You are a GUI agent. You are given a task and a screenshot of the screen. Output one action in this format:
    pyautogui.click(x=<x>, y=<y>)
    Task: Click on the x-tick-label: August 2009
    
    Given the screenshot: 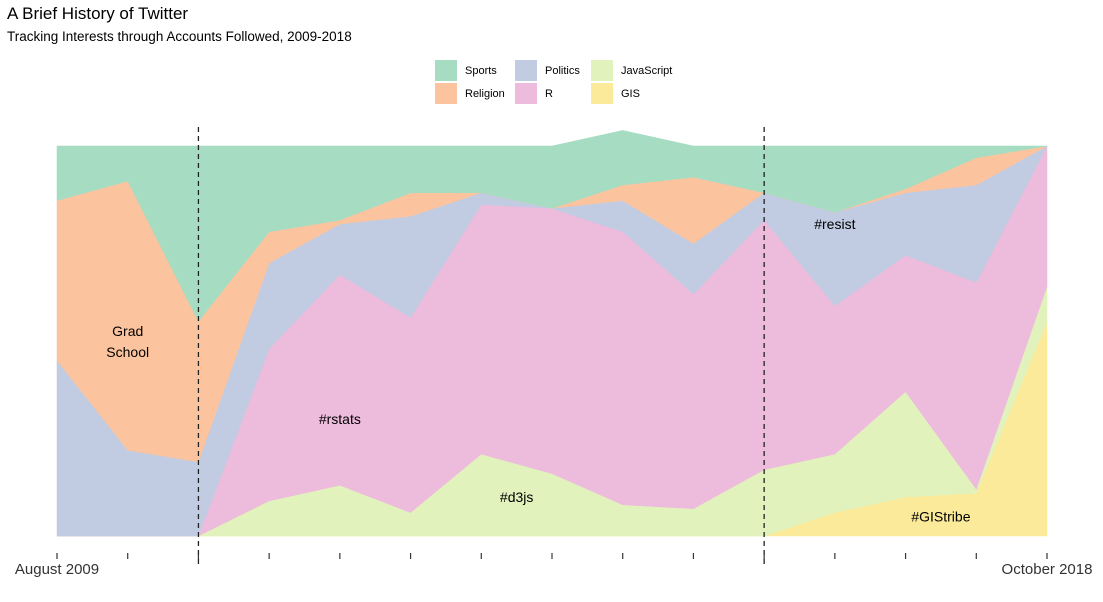 What is the action you would take?
    pyautogui.click(x=57, y=569)
    